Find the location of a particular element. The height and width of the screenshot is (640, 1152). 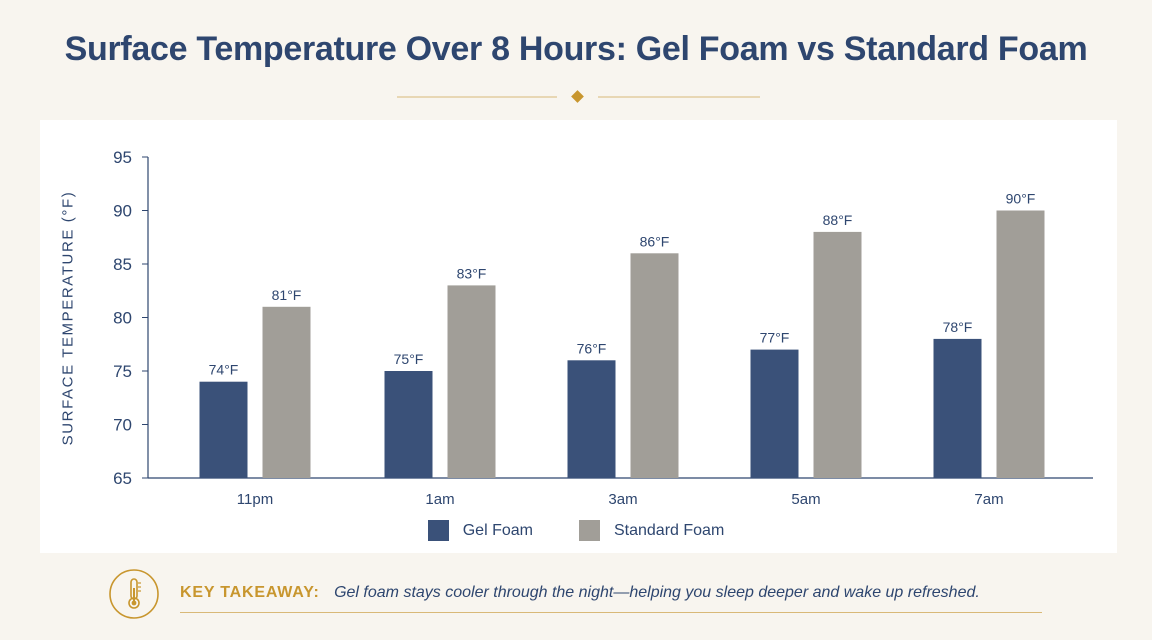

data-label: 76°F is located at coordinates (592, 348).